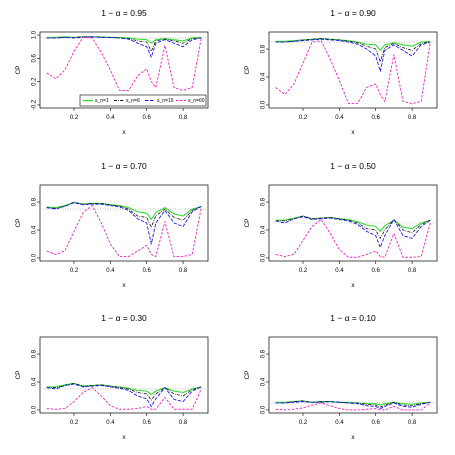  I want to click on y-tick-label: 0.2, so click(35, 81).